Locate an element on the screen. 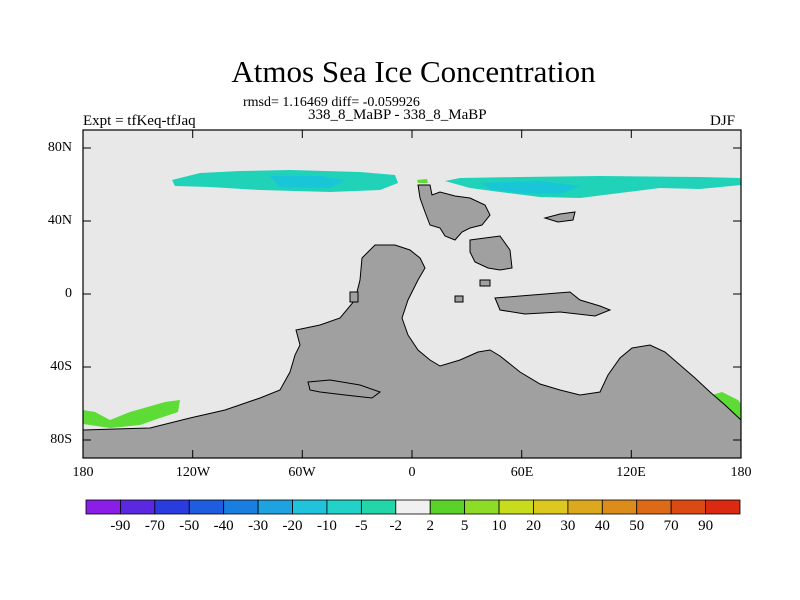 The width and height of the screenshot is (800, 600). colorbar-label: -40 is located at coordinates (223, 526).